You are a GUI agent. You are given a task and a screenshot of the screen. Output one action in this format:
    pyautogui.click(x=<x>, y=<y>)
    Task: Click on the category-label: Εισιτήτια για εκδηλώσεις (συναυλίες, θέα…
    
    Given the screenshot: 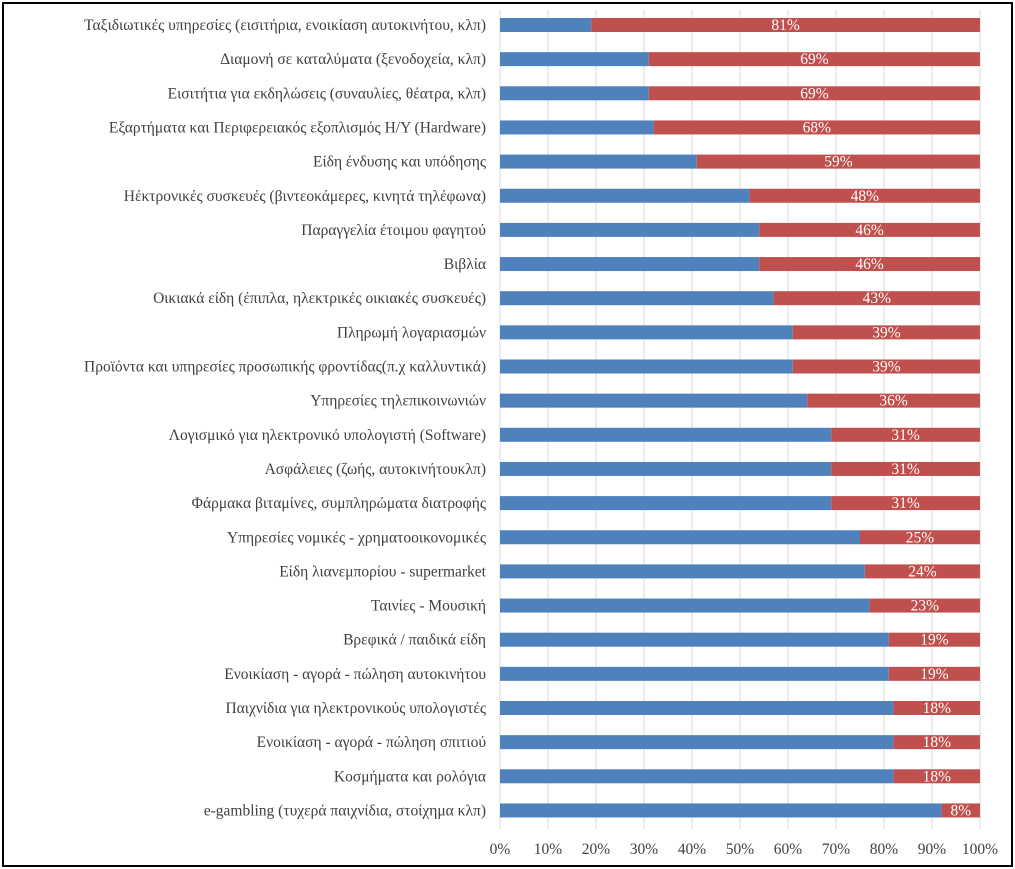 What is the action you would take?
    pyautogui.click(x=327, y=93)
    